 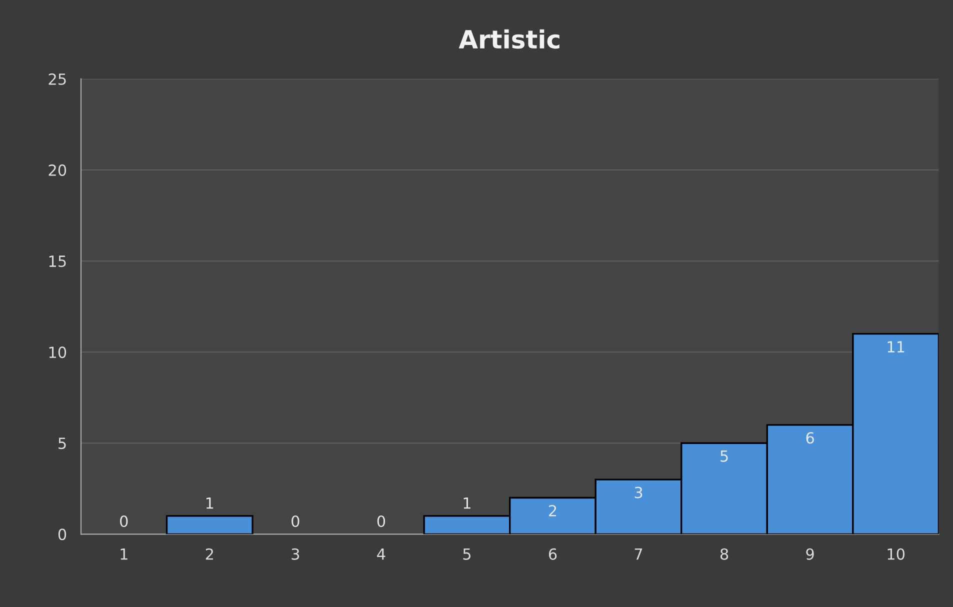 I want to click on y-tick-label: 15, so click(x=57, y=262).